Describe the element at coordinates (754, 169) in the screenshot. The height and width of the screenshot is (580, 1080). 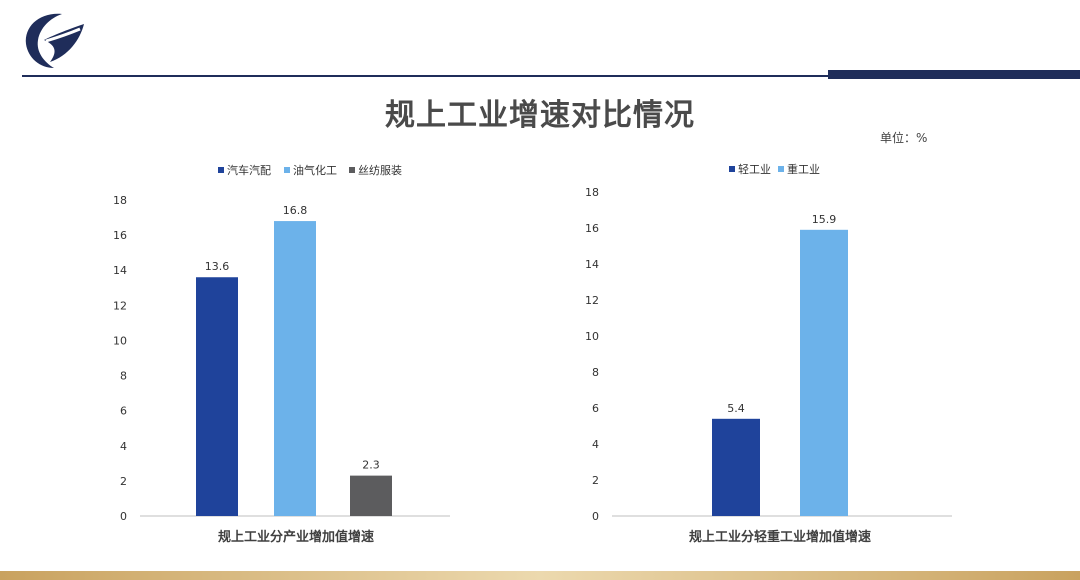
I see `chart-1-legend-label-0: 轻工业` at that location.